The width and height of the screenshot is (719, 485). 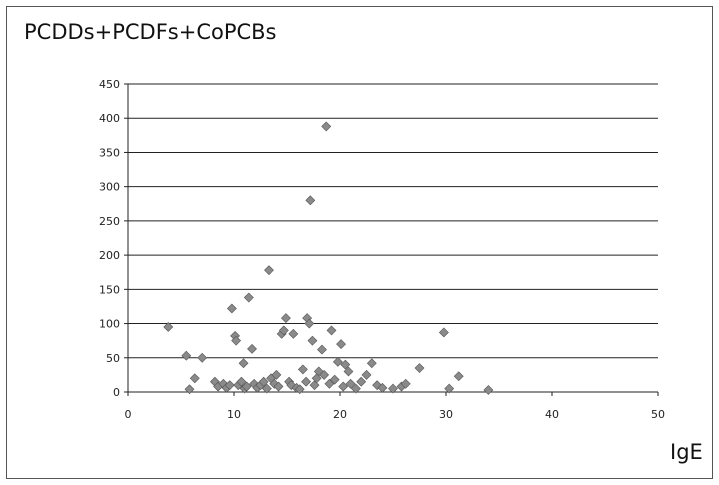 I want to click on y-tick-label: 350, so click(x=109, y=152).